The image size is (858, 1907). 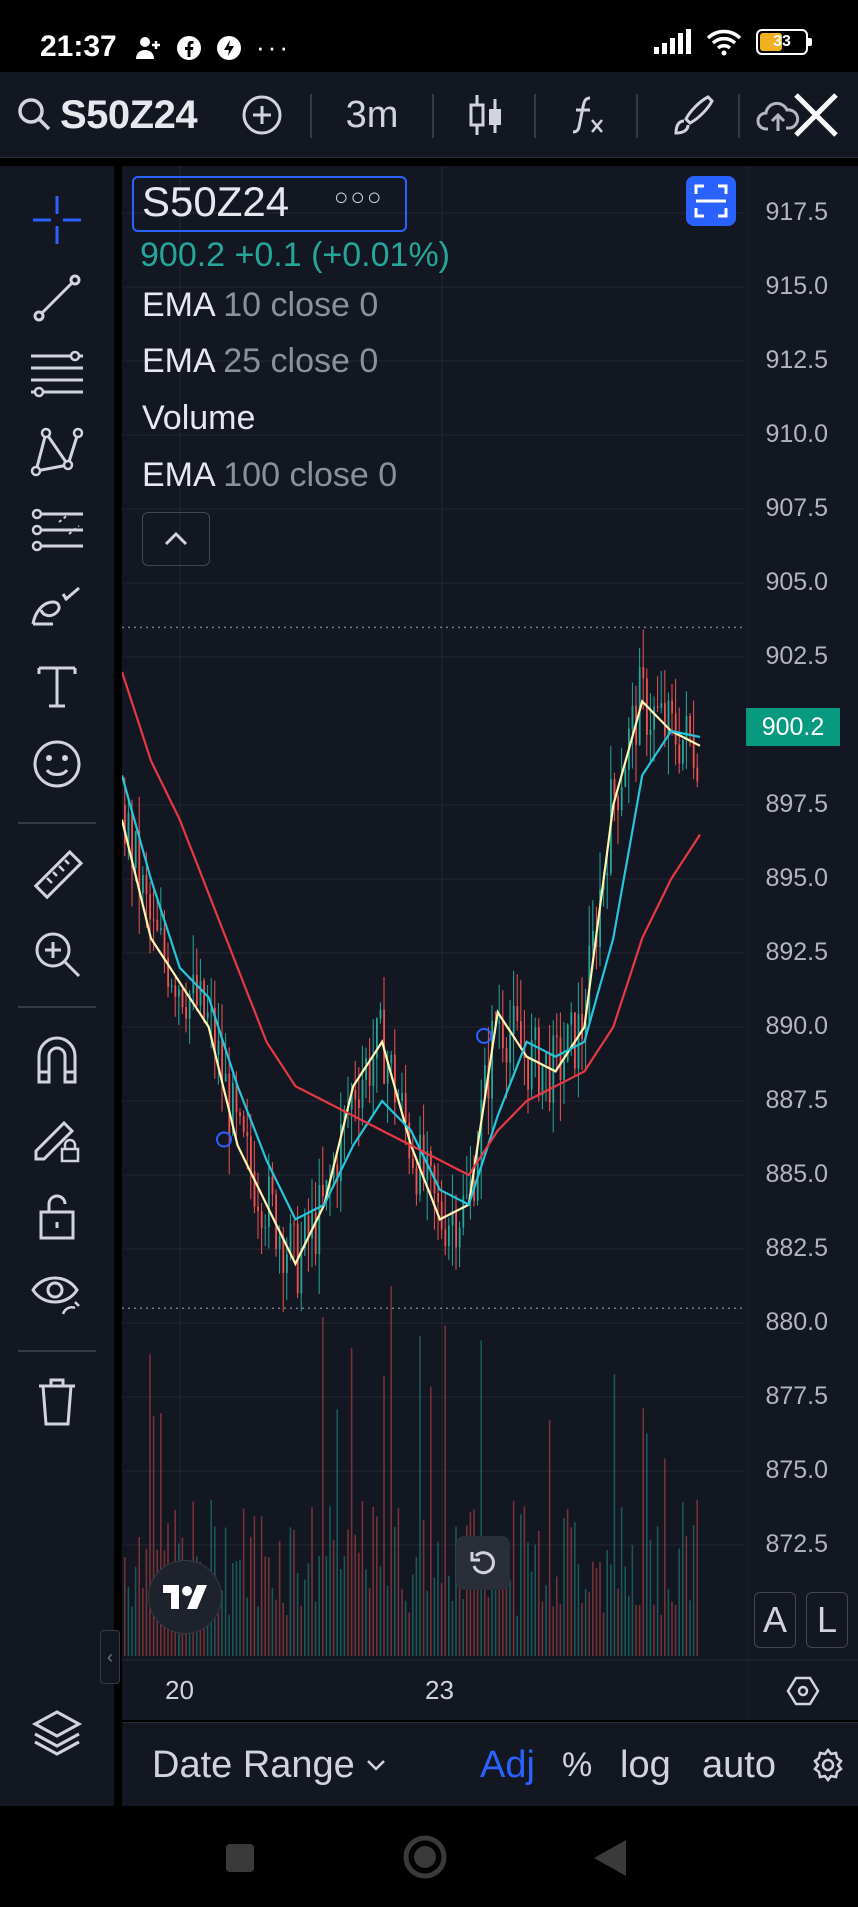 I want to click on current-price-label: 900.2, so click(x=793, y=727).